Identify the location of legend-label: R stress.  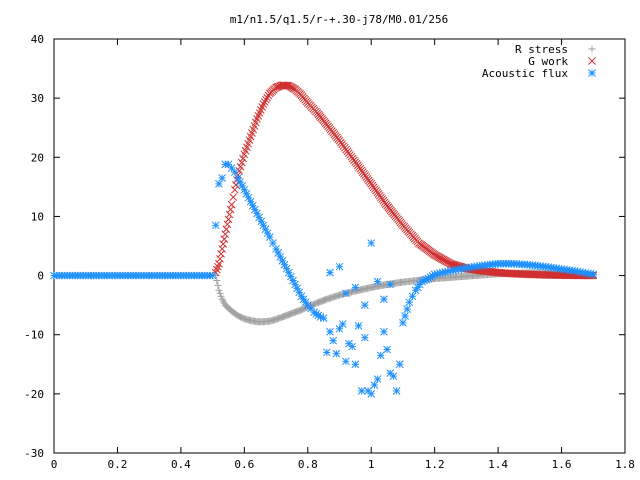
(541, 49).